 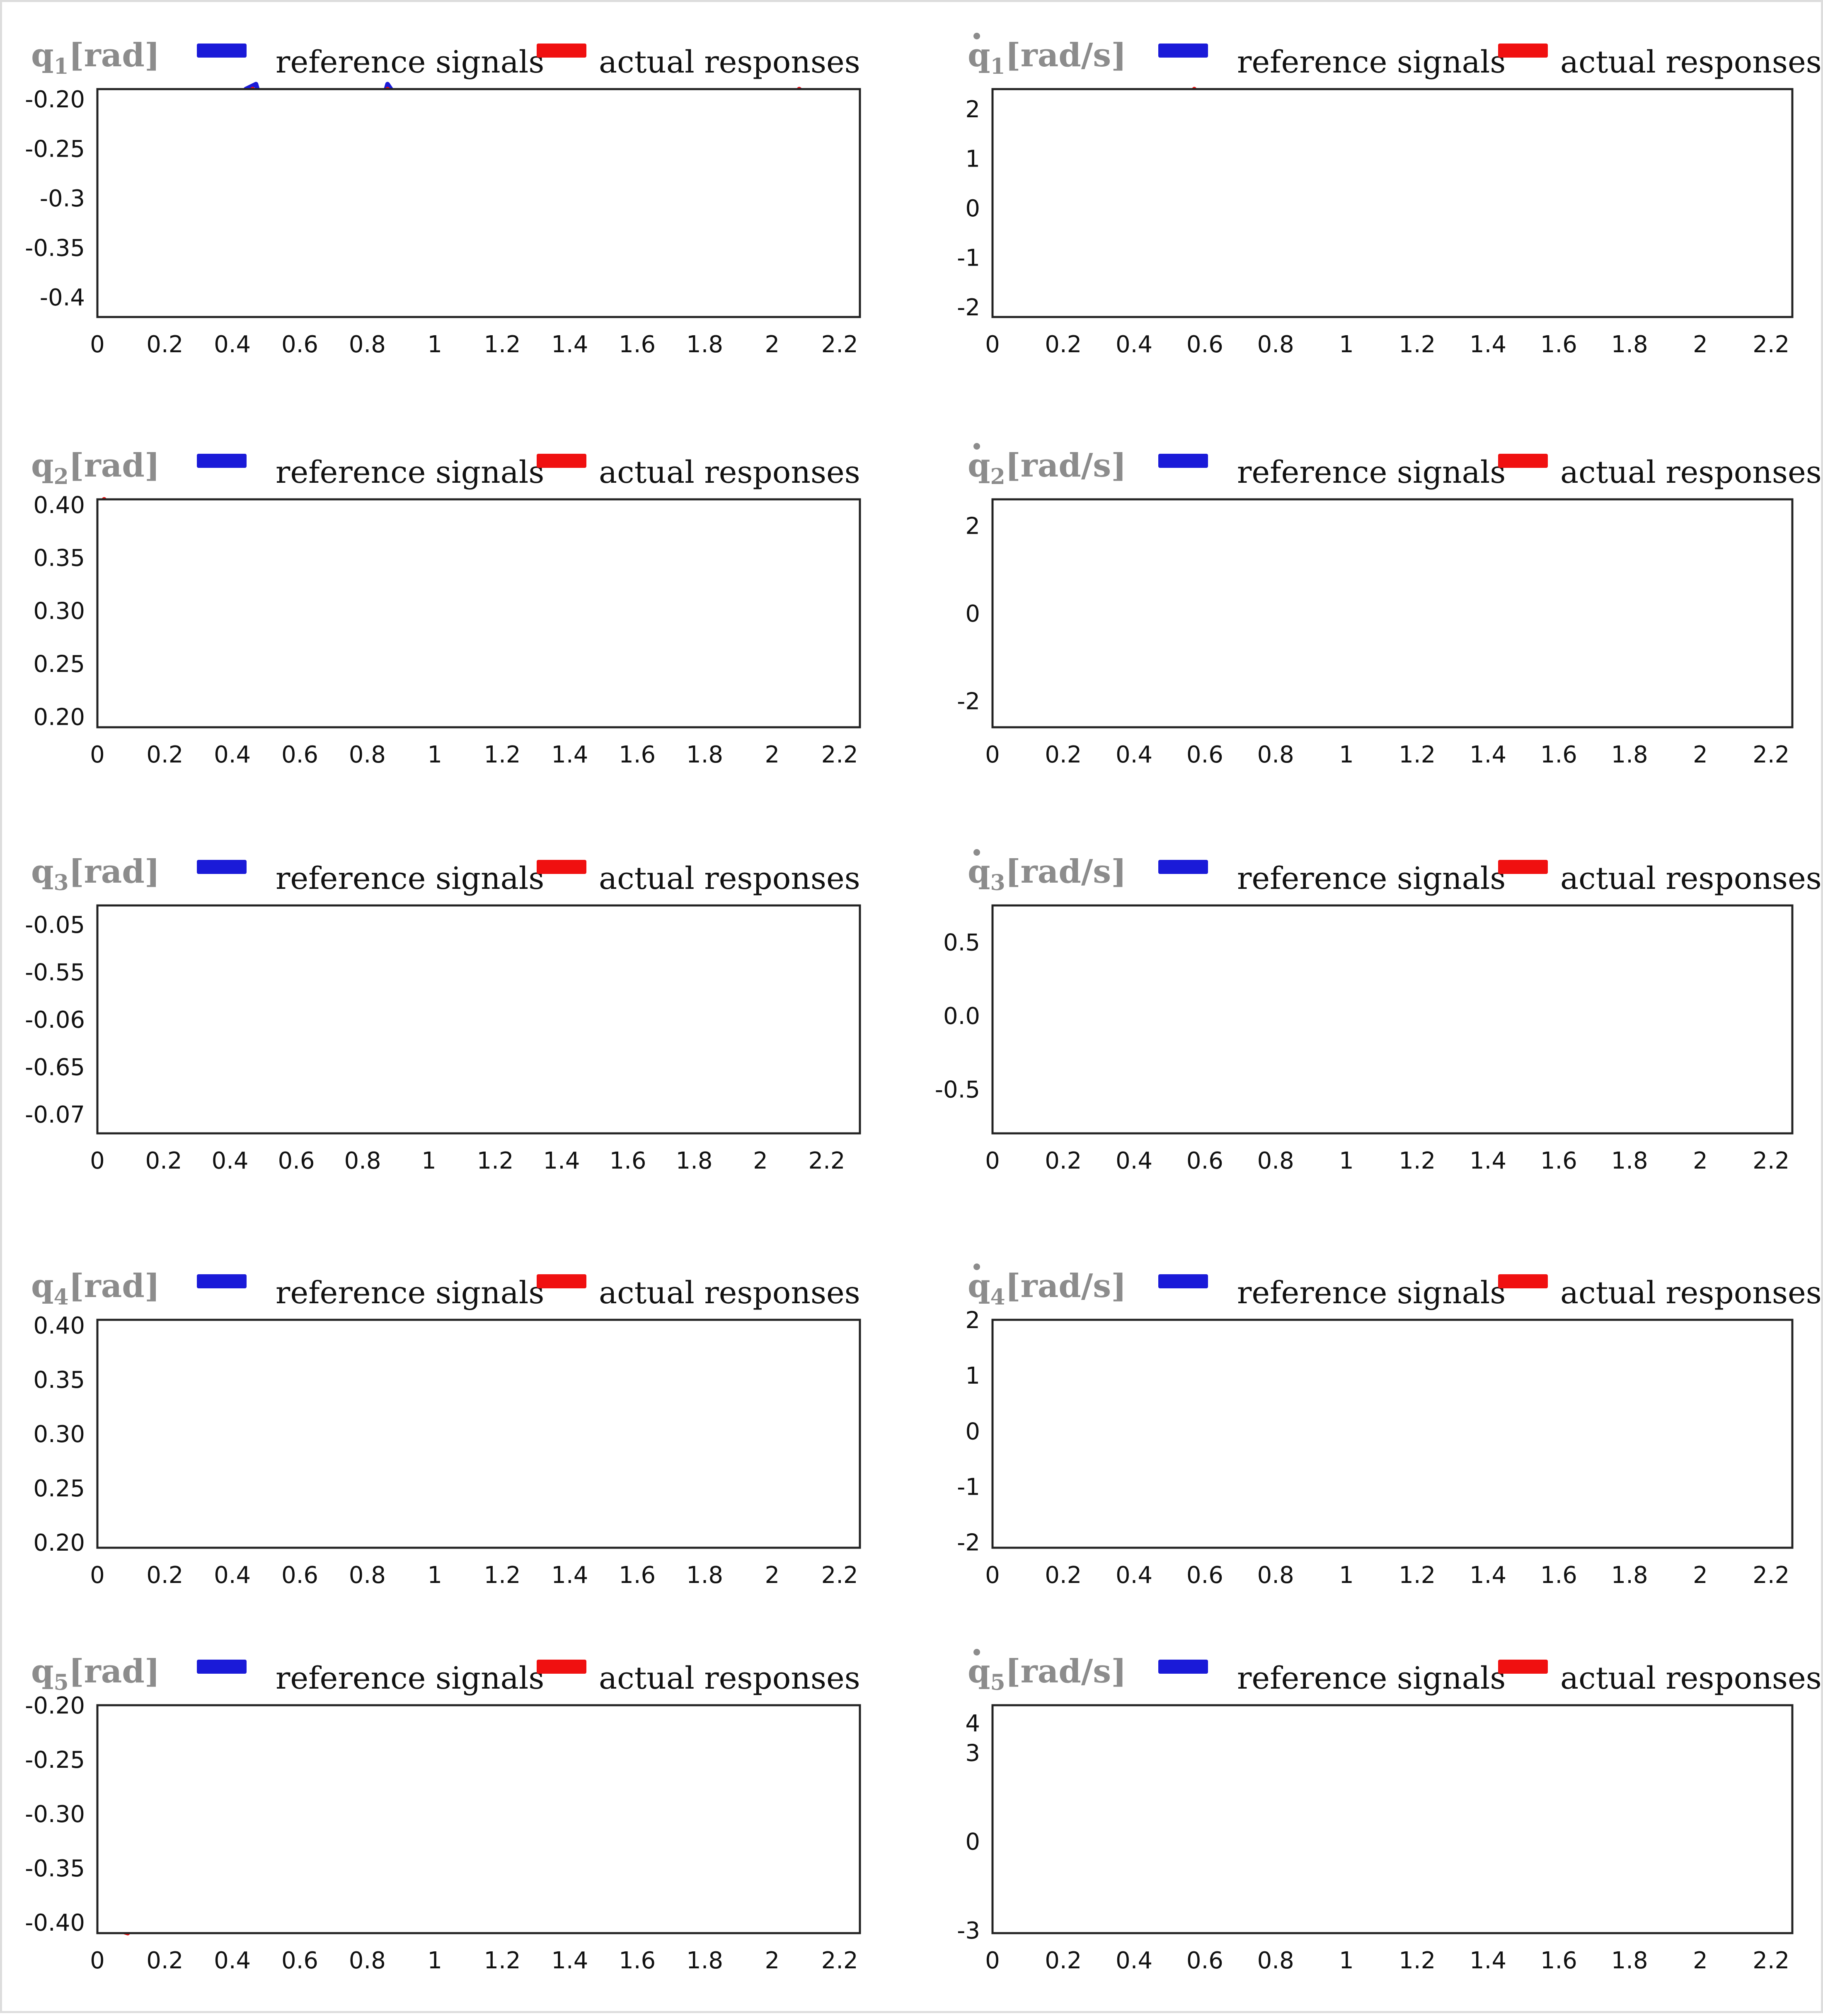 What do you see at coordinates (55, 1923) in the screenshot?
I see `y-tick-label: -0.40` at bounding box center [55, 1923].